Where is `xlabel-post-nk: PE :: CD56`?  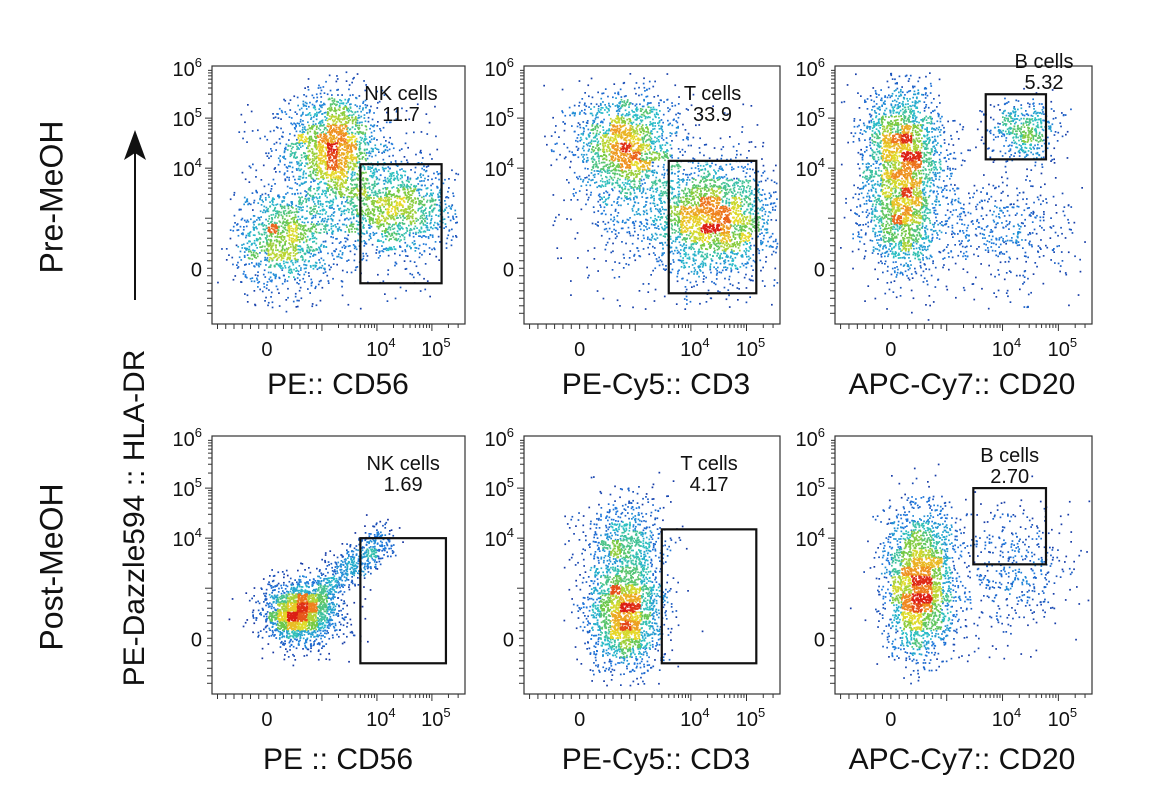 xlabel-post-nk: PE :: CD56 is located at coordinates (338, 760).